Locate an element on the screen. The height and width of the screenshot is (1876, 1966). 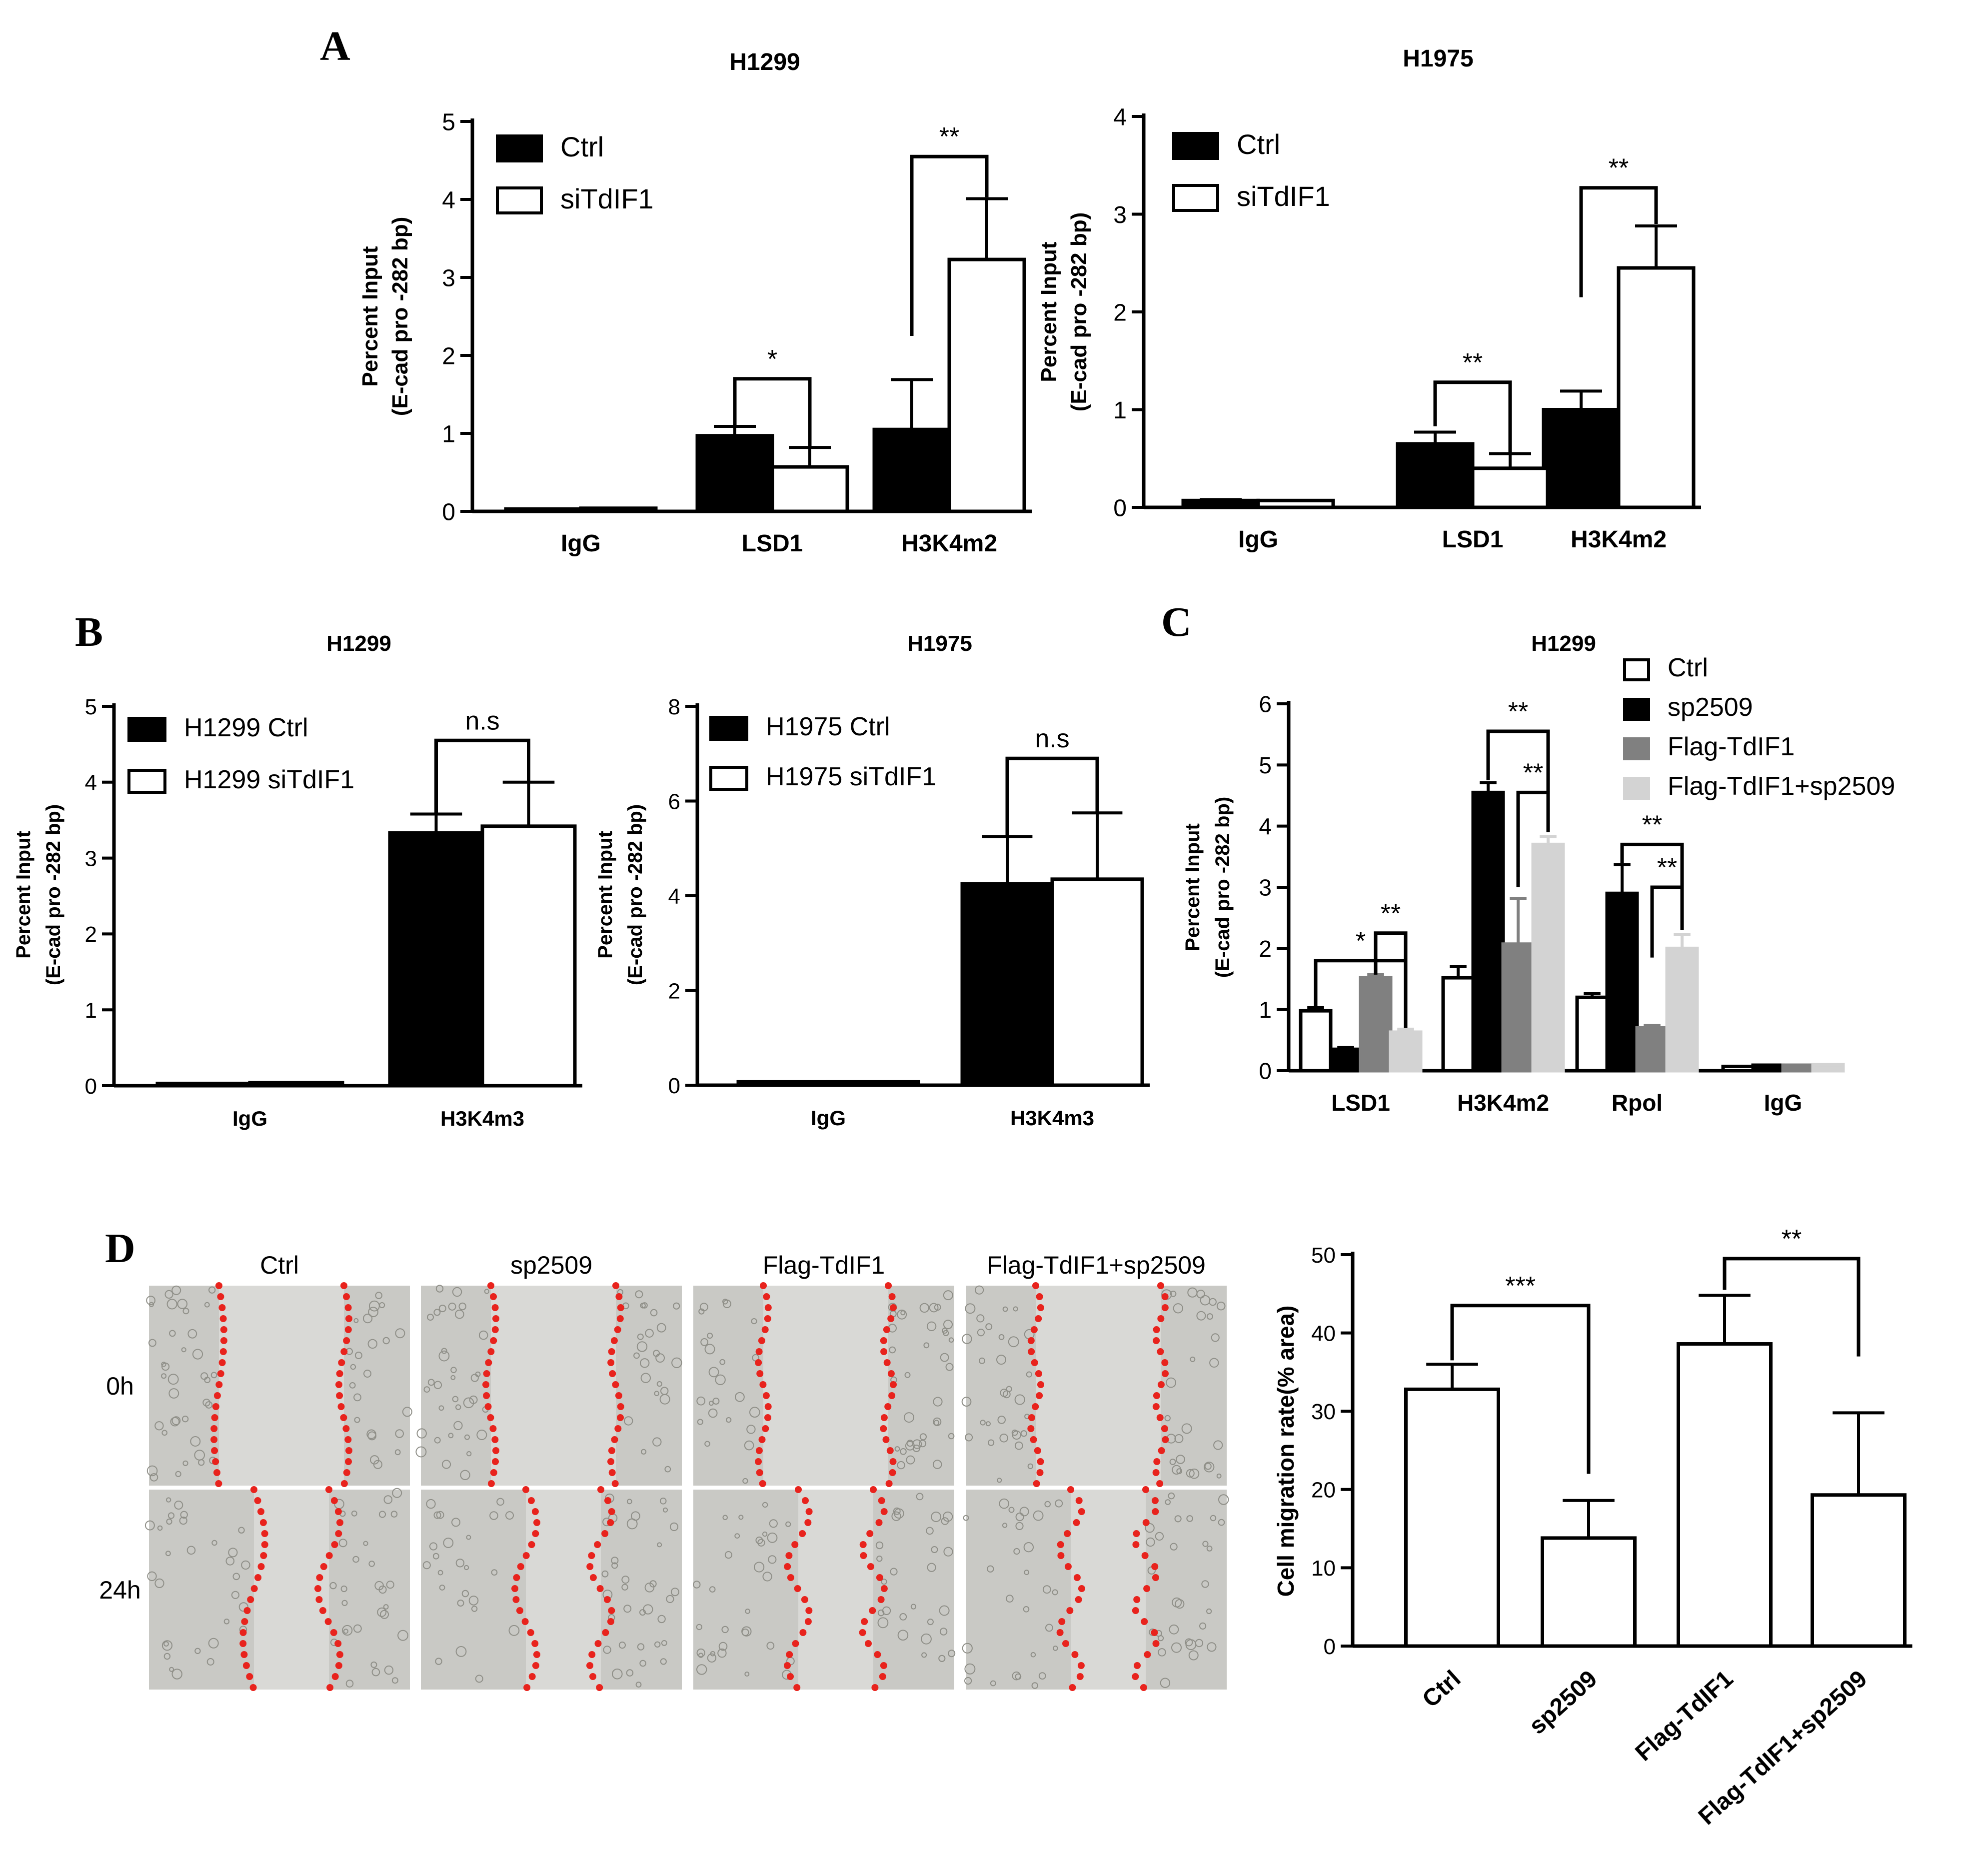
chart-a1-y-tick-label: 1 is located at coordinates (448, 434).